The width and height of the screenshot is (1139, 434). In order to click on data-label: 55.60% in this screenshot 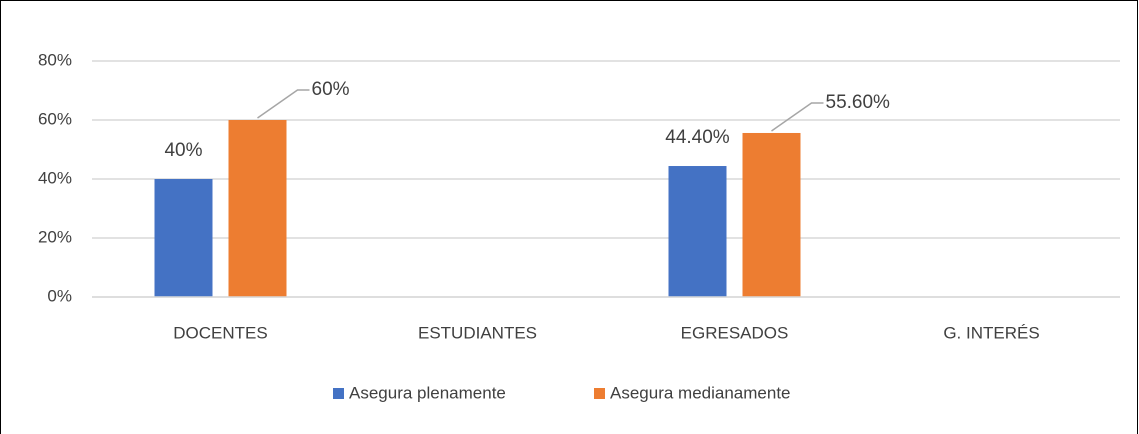, I will do `click(858, 102)`.